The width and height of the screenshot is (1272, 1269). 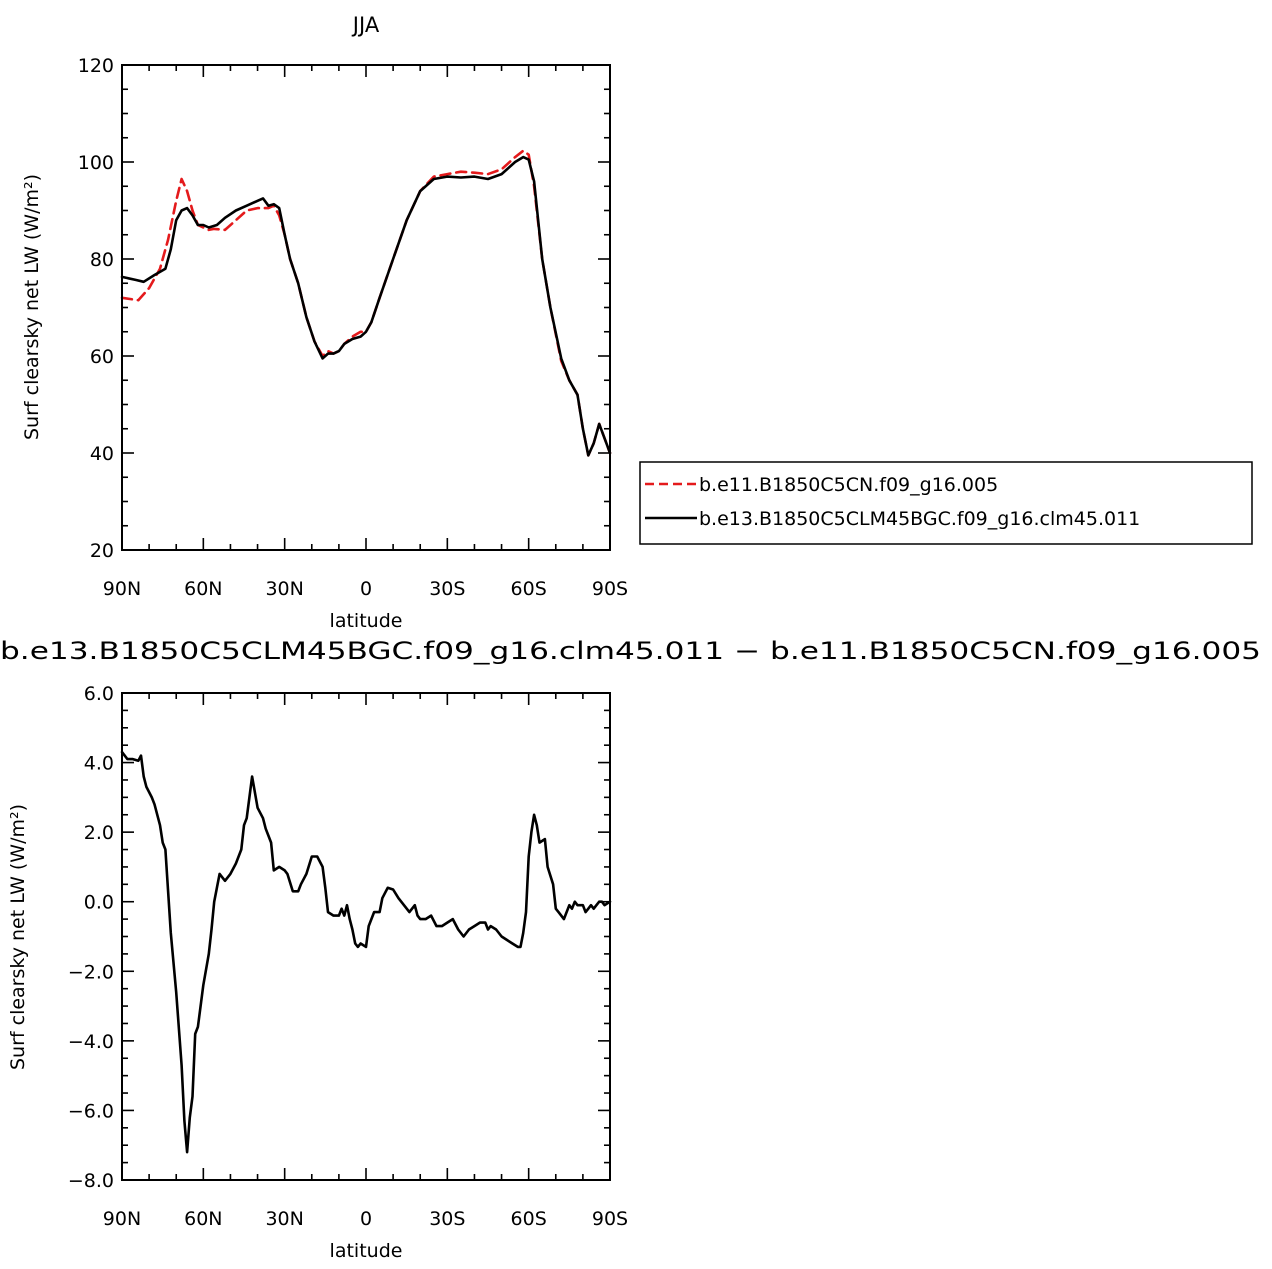 I want to click on legend-label-series-1: b.e11.B1850C5CN.f09_g16.005, so click(x=848, y=485).